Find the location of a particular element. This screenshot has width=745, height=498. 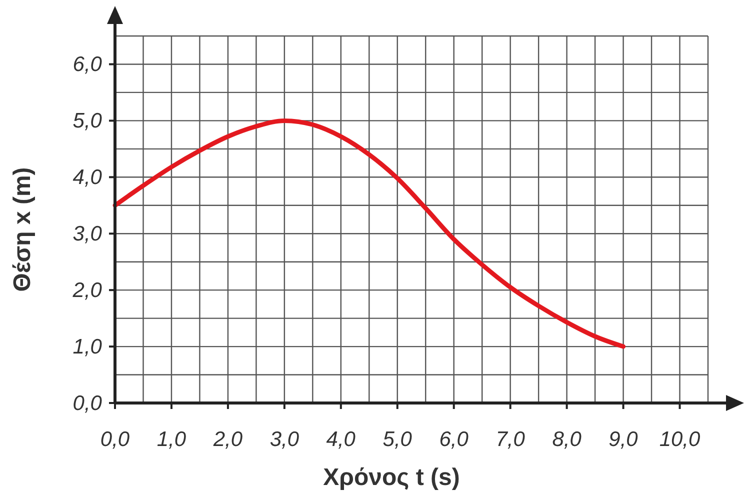

x-tick-label: 8,0 is located at coordinates (567, 439).